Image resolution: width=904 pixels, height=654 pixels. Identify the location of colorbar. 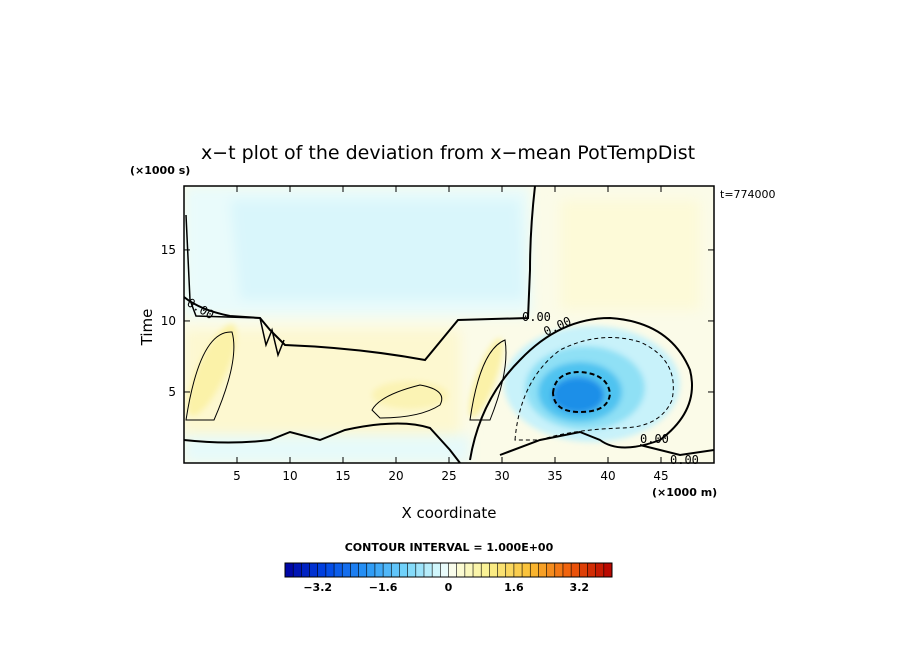
(448, 570).